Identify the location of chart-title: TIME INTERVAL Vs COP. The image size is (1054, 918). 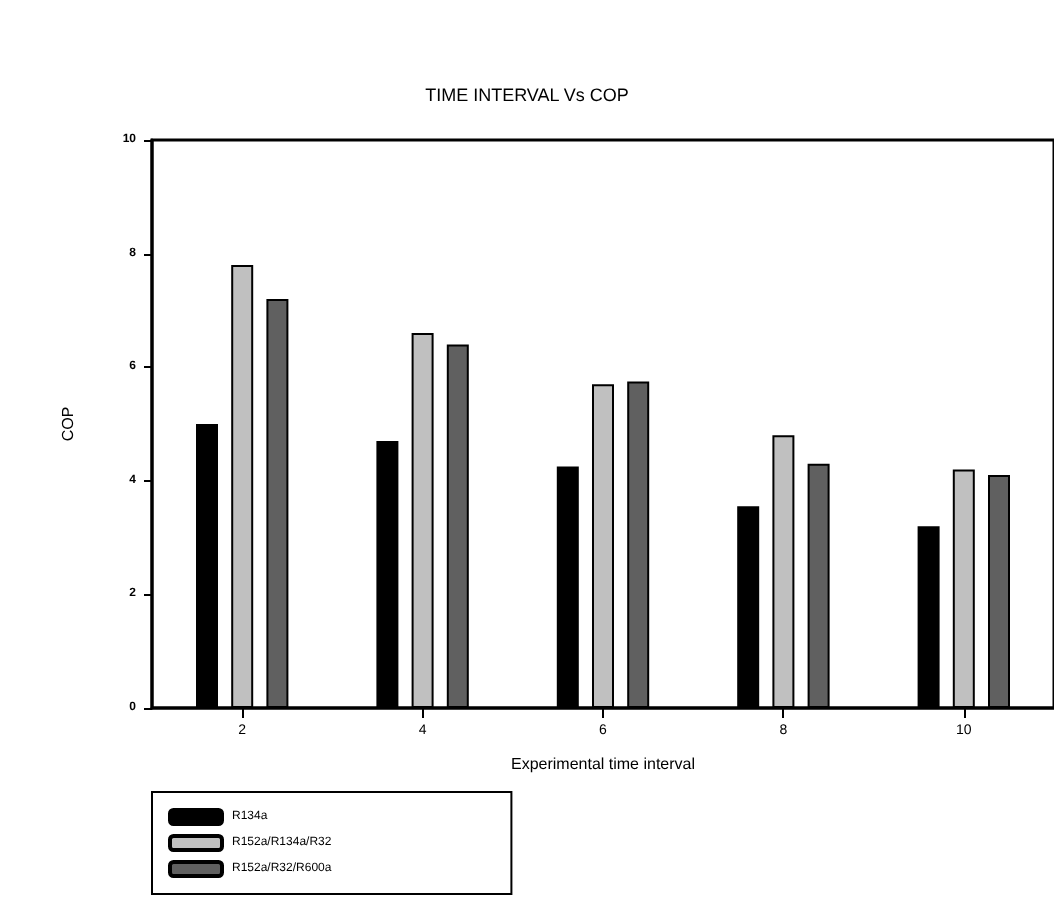
(527, 95).